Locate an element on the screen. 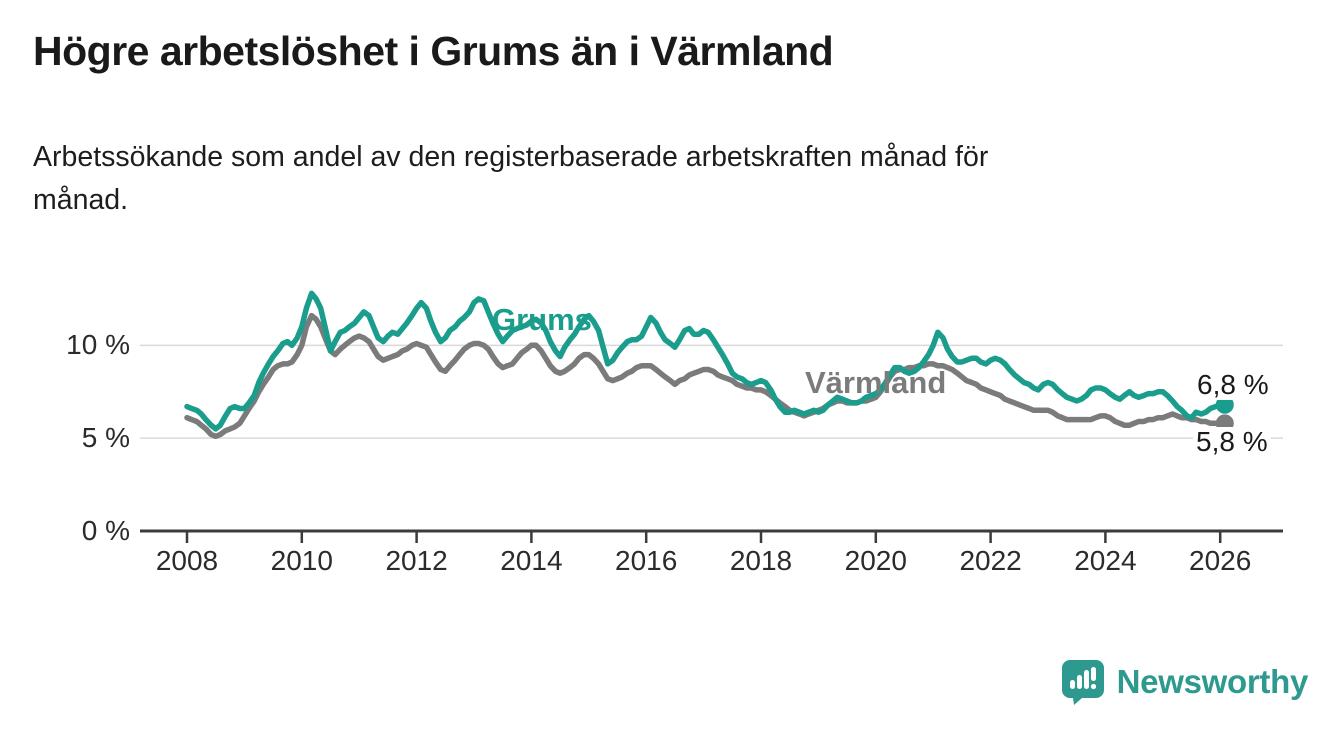 This screenshot has width=1340, height=734. end-value-label-grums: 6,8 % is located at coordinates (1233, 385).